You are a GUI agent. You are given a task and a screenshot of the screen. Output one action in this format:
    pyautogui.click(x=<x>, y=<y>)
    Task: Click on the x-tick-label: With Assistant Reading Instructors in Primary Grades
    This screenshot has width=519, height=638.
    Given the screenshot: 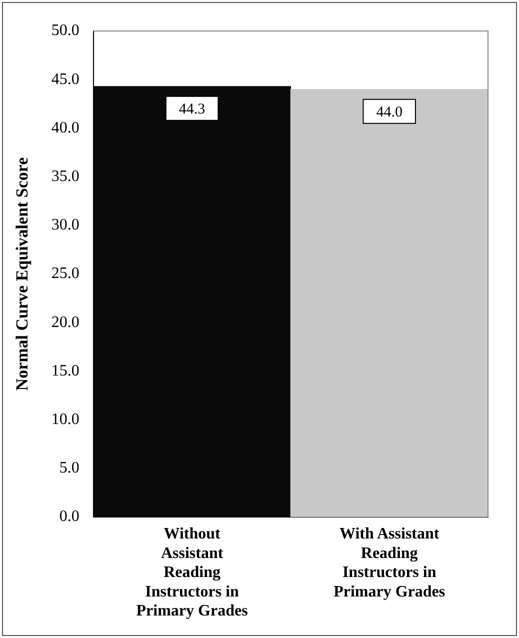 What is the action you would take?
    pyautogui.click(x=390, y=563)
    